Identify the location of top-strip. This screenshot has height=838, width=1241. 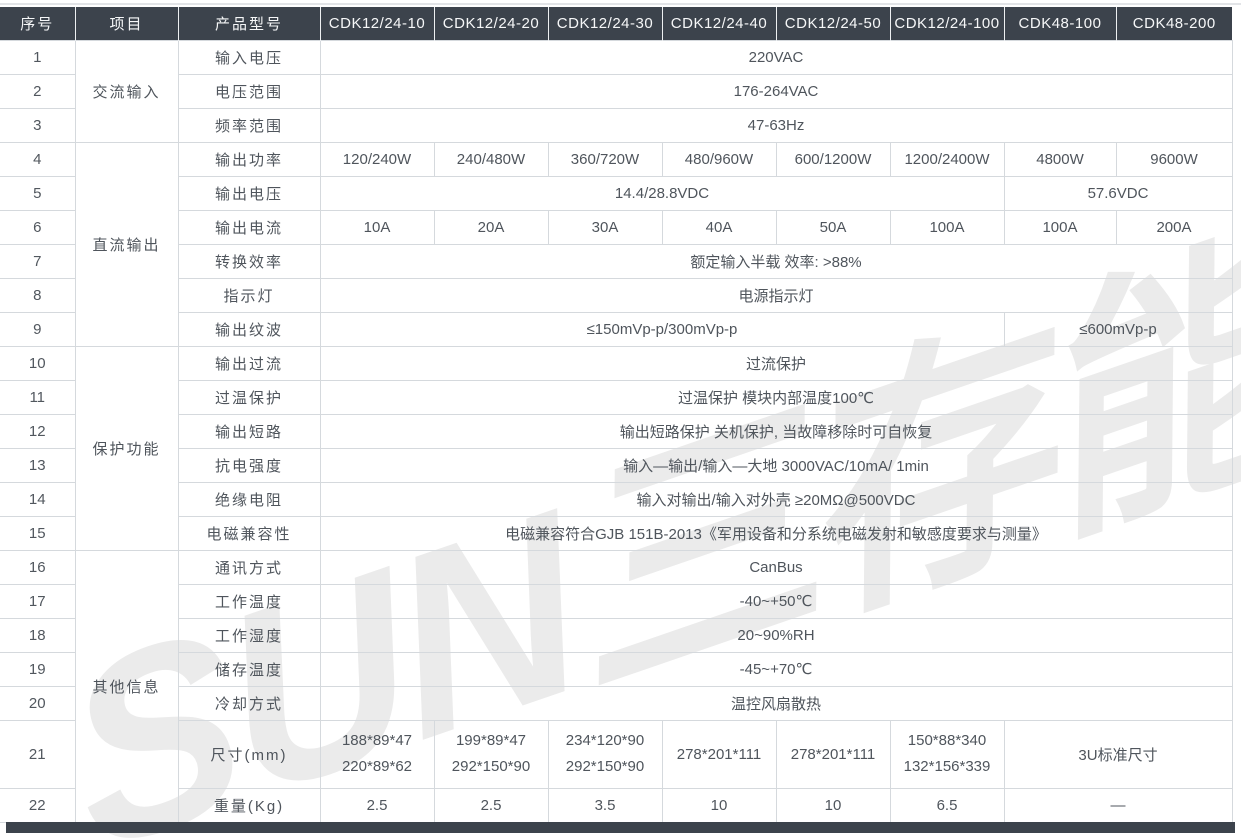
(620, 3).